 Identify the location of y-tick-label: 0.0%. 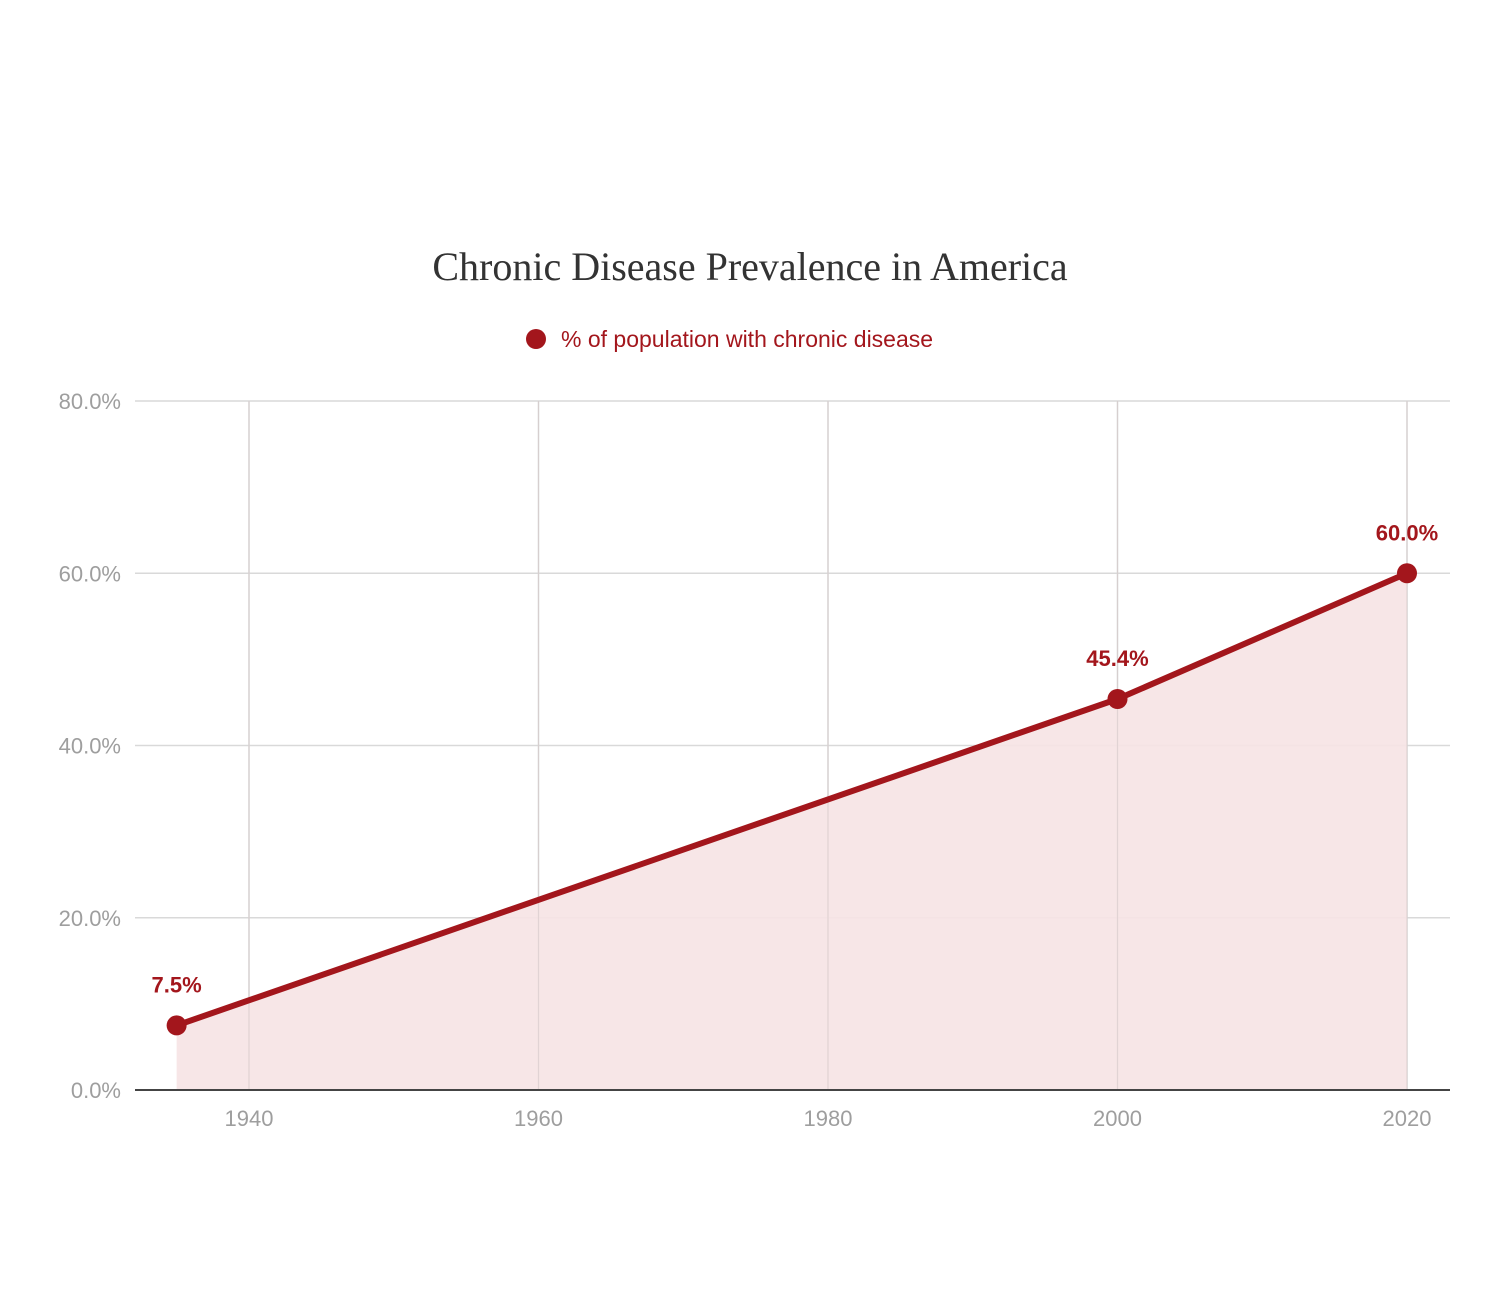
(96, 1090).